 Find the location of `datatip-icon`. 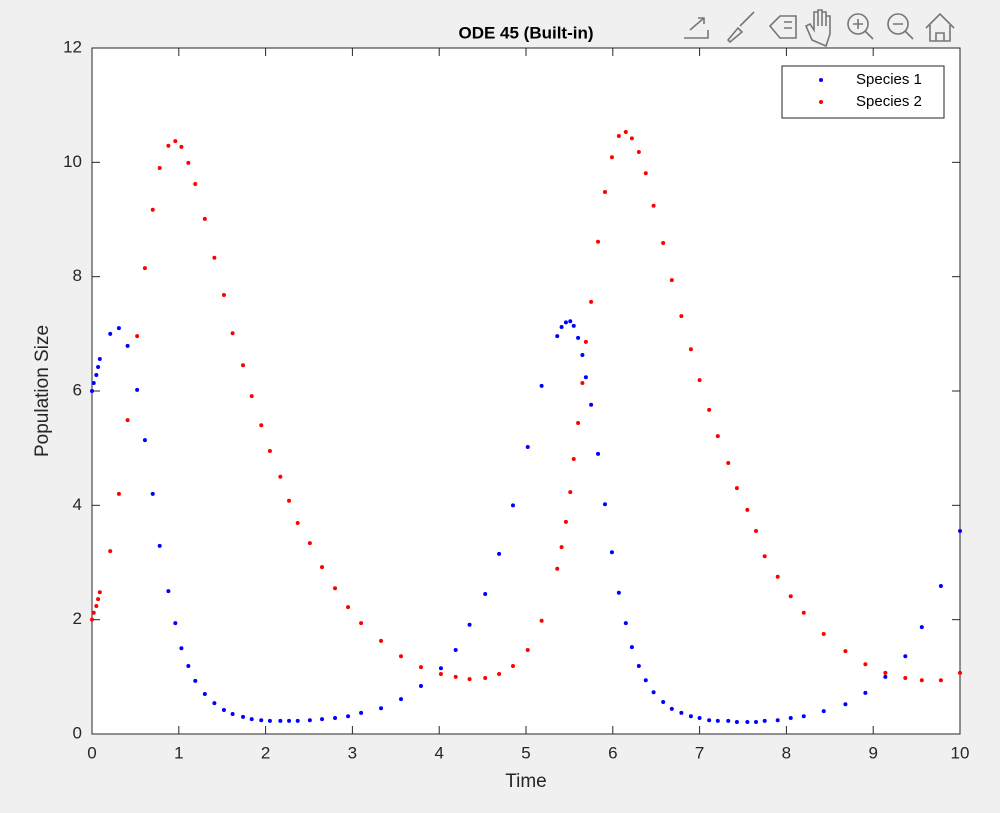

datatip-icon is located at coordinates (782, 27).